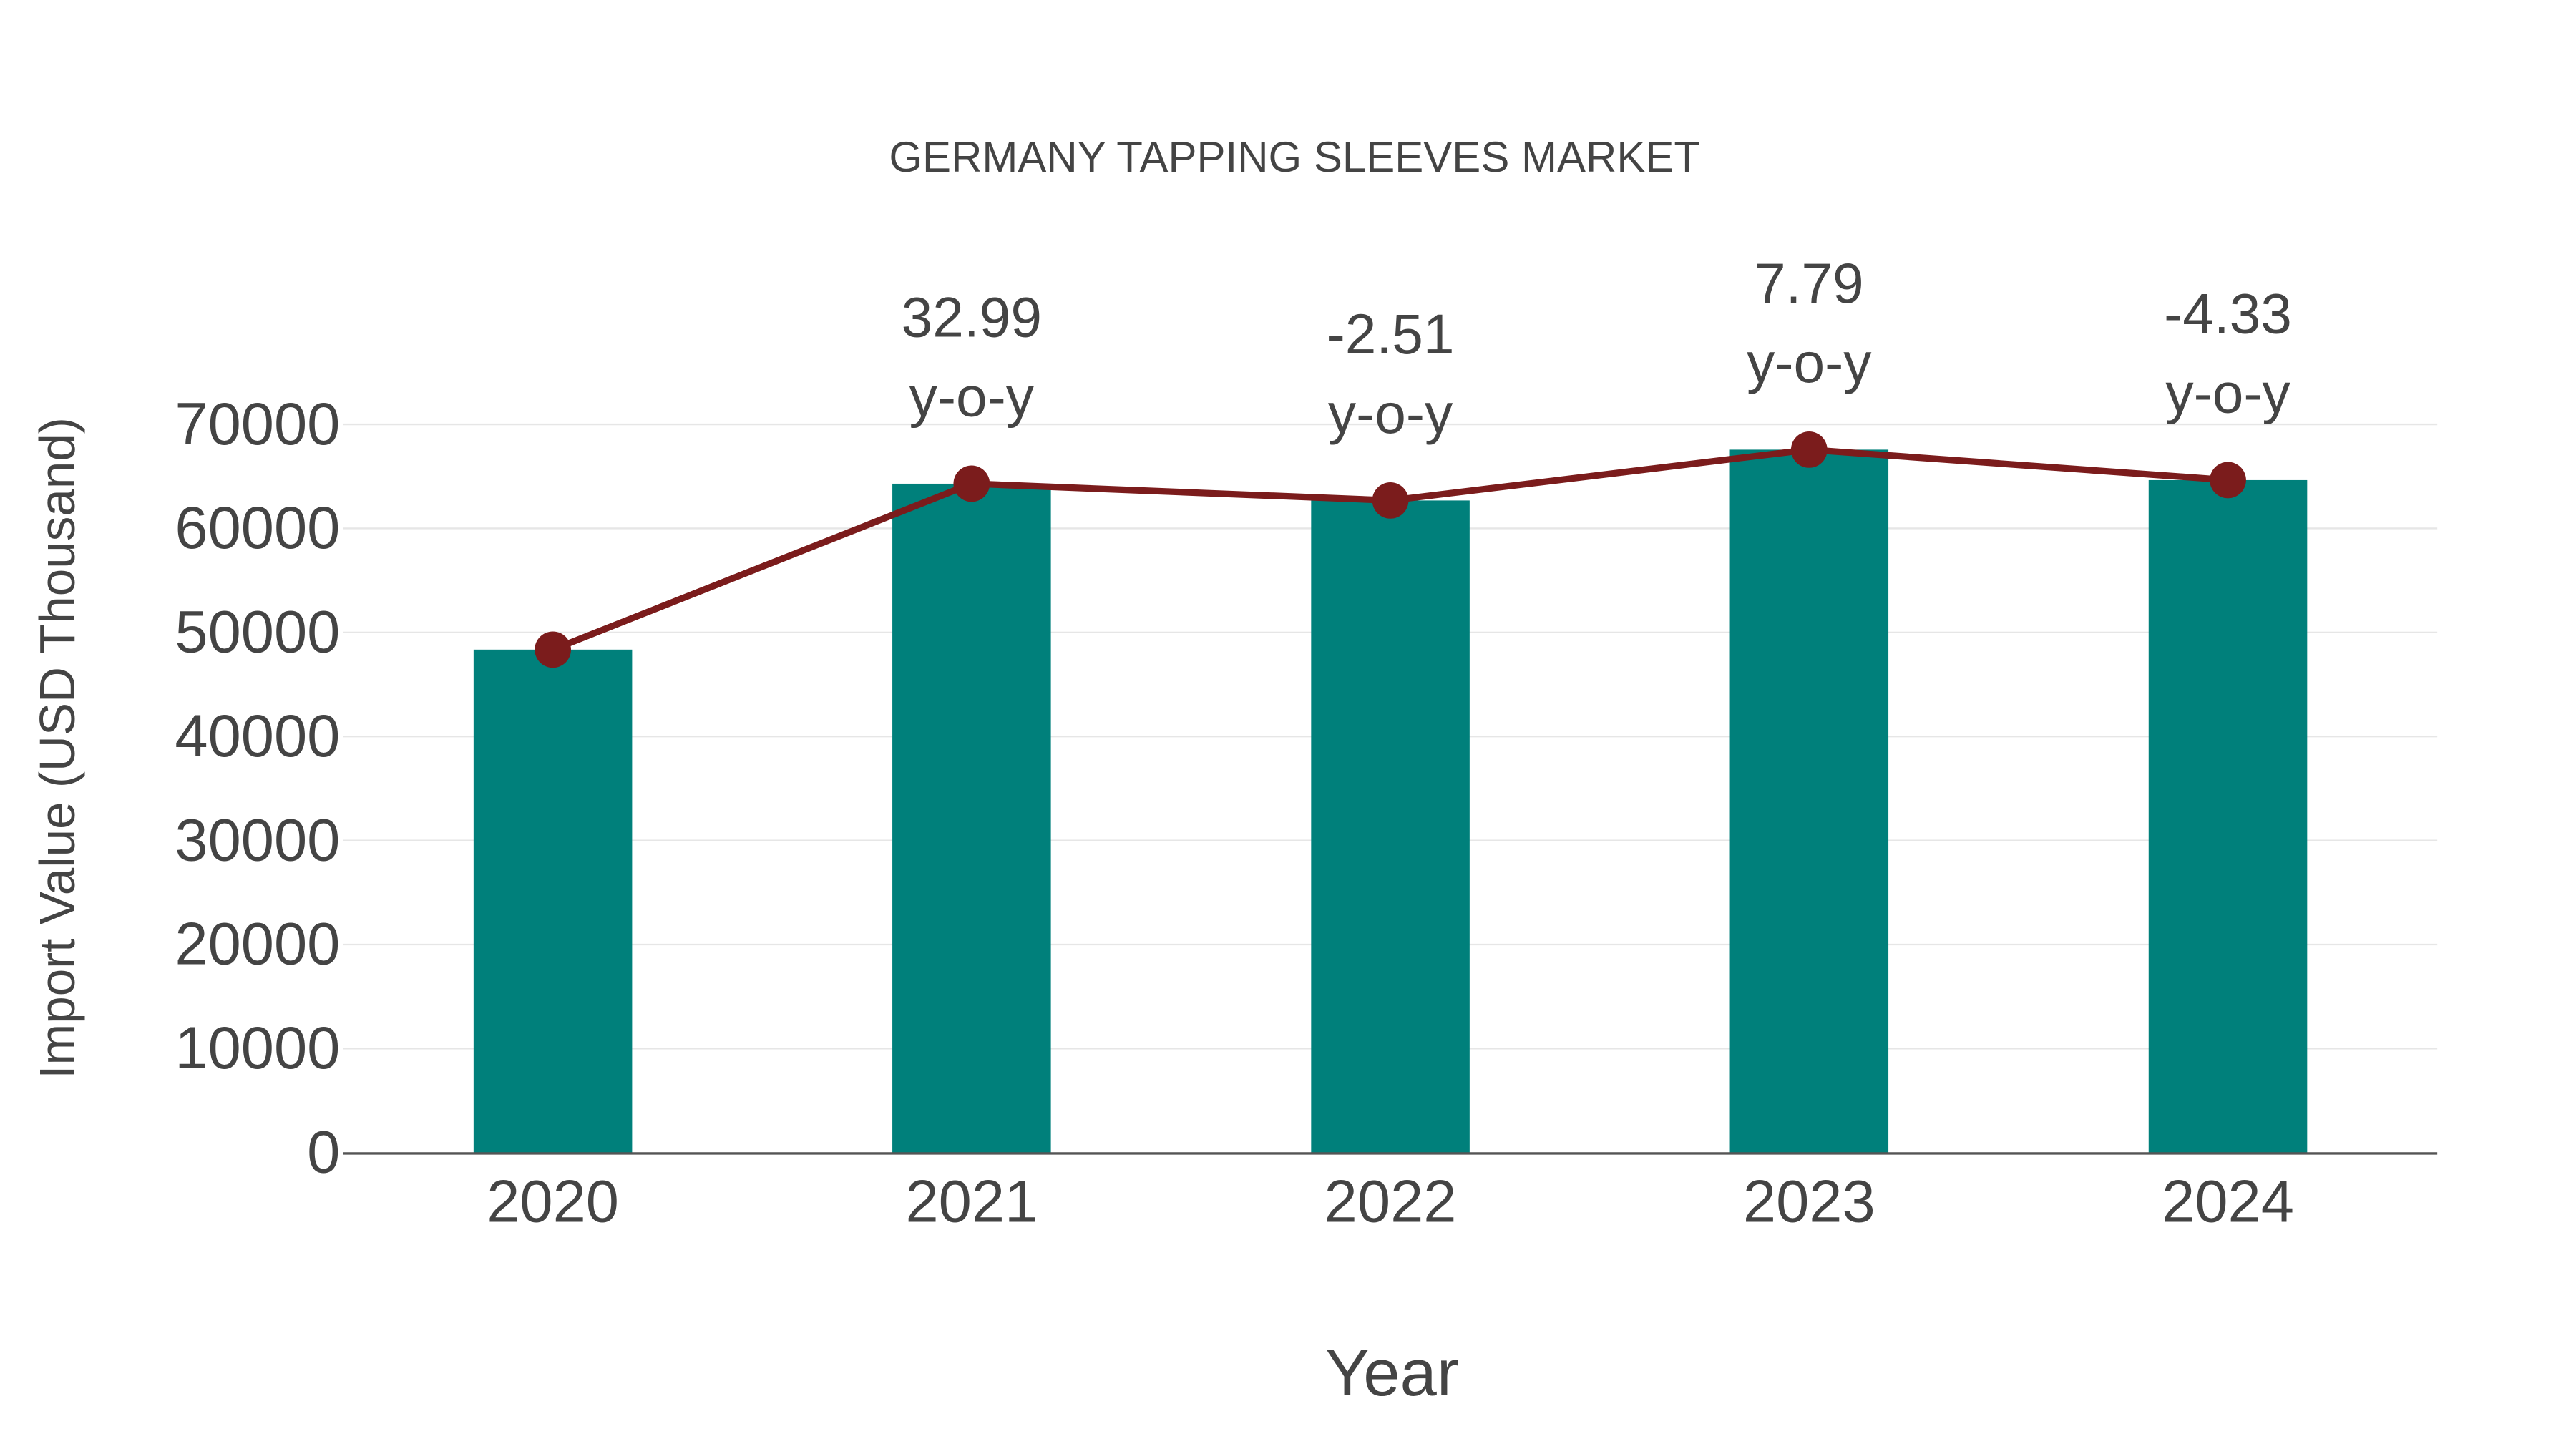 The width and height of the screenshot is (2576, 1449). Describe the element at coordinates (1391, 1372) in the screenshot. I see `x-axis-title: Year` at that location.